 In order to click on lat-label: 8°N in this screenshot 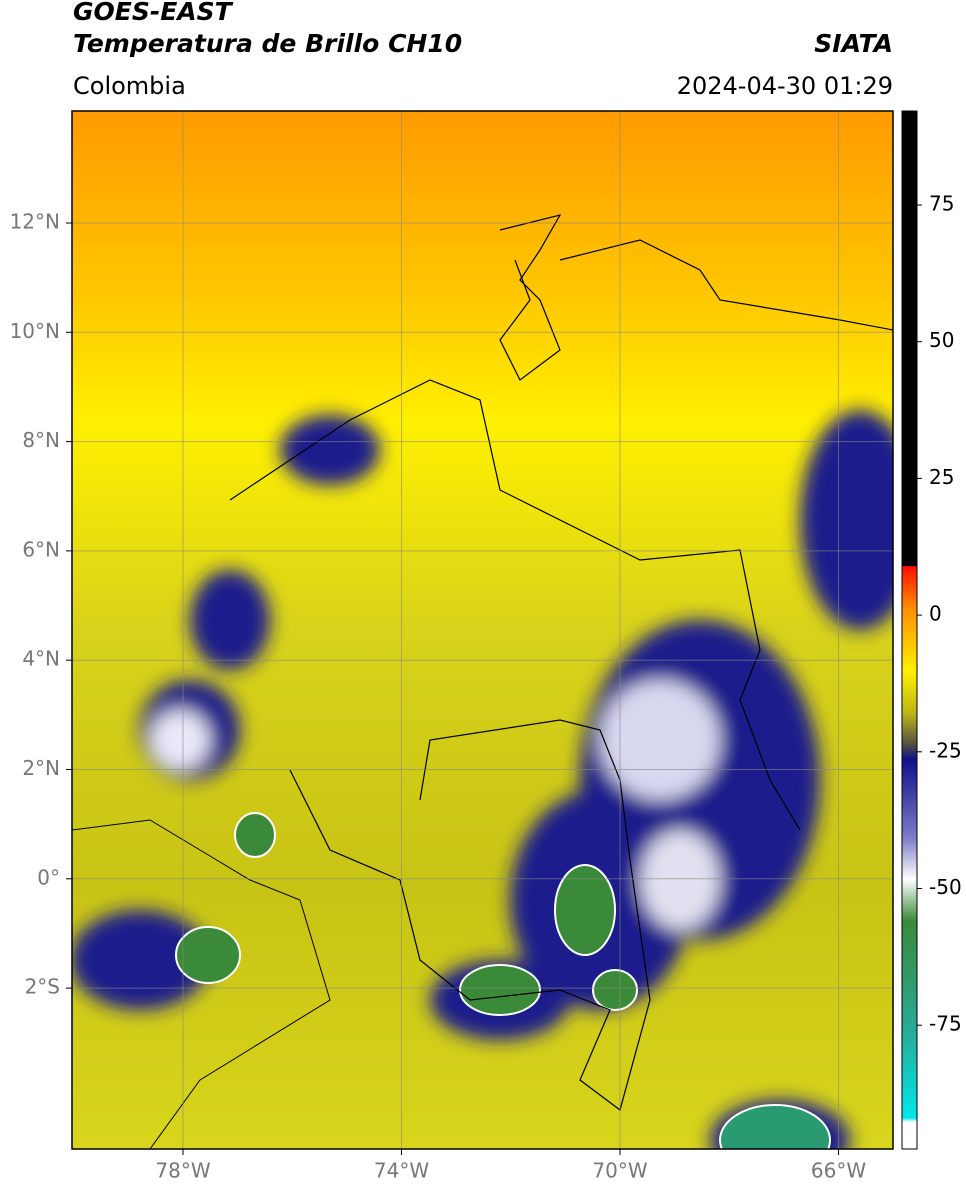, I will do `click(41, 440)`.